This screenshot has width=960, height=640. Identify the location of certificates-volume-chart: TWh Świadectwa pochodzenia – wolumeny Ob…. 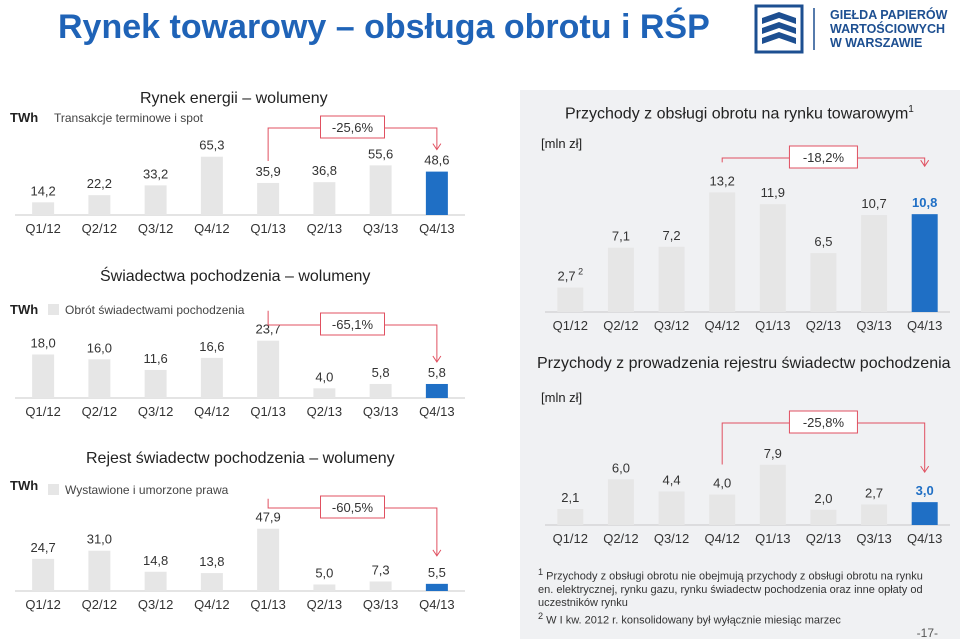
(235, 350).